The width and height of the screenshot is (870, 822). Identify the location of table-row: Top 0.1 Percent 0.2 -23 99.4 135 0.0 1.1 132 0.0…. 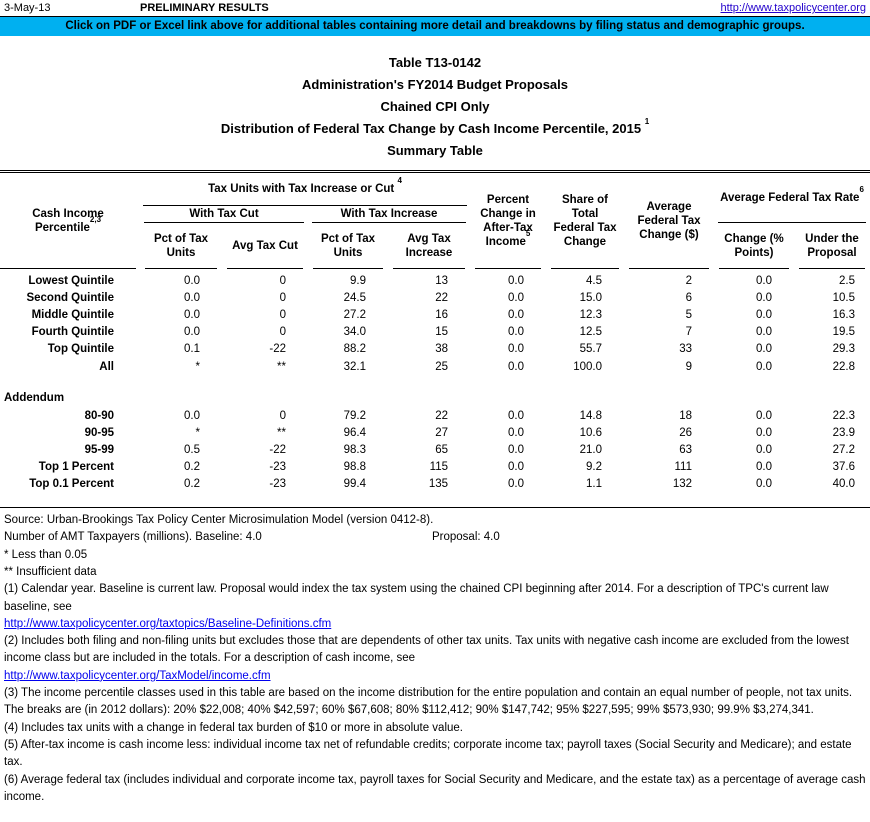
(435, 484).